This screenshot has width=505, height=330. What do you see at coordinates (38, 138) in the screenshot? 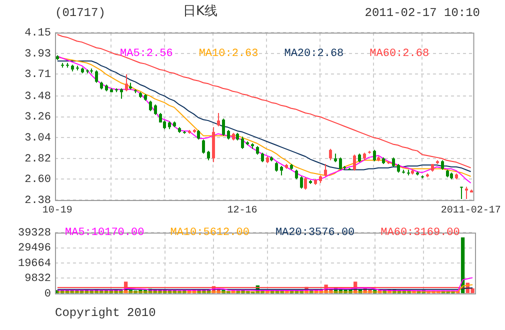
I see `y-tick-label: 3.04` at bounding box center [38, 138].